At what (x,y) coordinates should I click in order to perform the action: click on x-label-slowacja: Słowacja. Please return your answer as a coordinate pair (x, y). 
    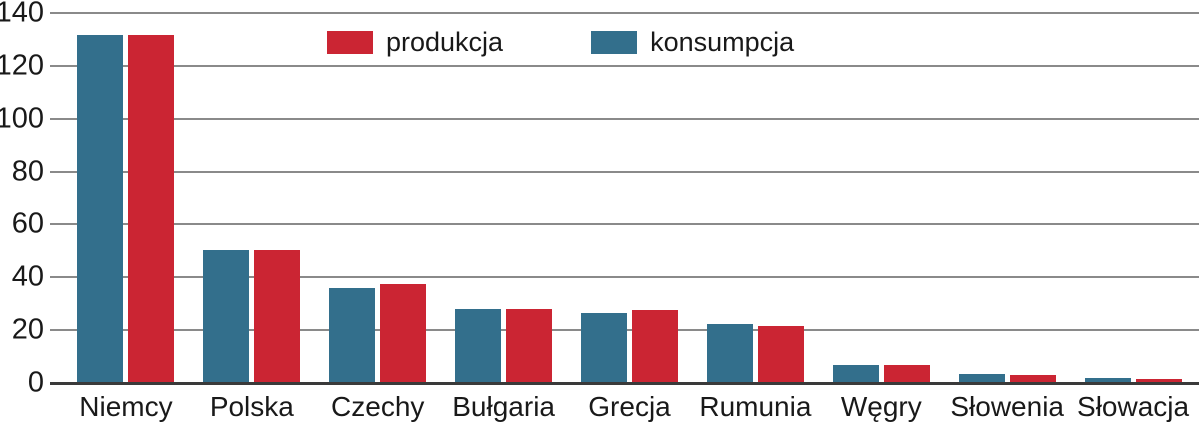
    Looking at the image, I should click on (1133, 406).